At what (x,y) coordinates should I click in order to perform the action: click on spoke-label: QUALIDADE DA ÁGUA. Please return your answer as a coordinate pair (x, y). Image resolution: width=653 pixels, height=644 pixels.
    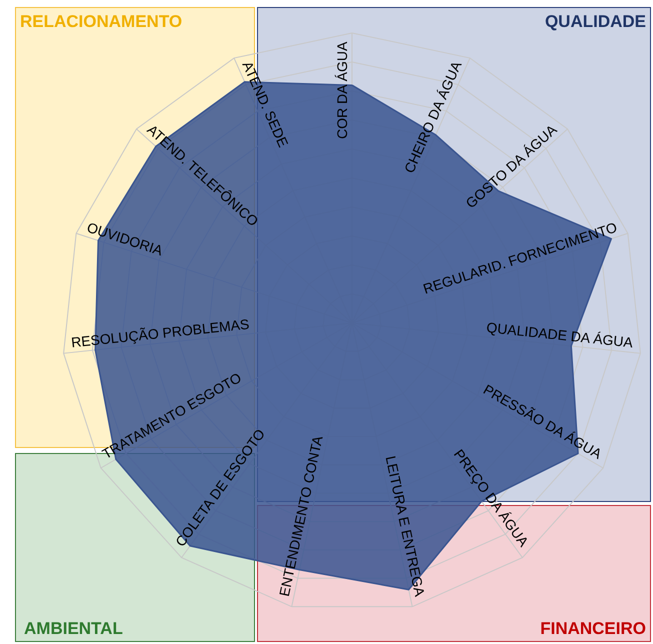
    Looking at the image, I should click on (560, 334).